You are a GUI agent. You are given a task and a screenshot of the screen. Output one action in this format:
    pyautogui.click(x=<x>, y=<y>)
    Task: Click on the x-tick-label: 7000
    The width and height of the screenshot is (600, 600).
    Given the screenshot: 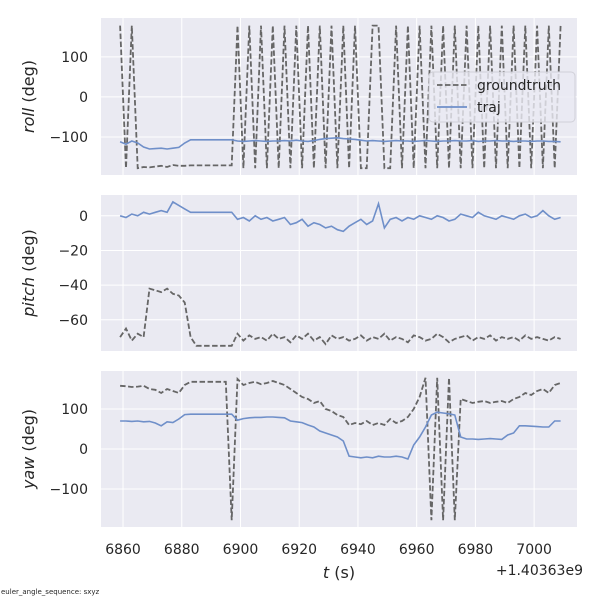 What is the action you would take?
    pyautogui.click(x=534, y=550)
    